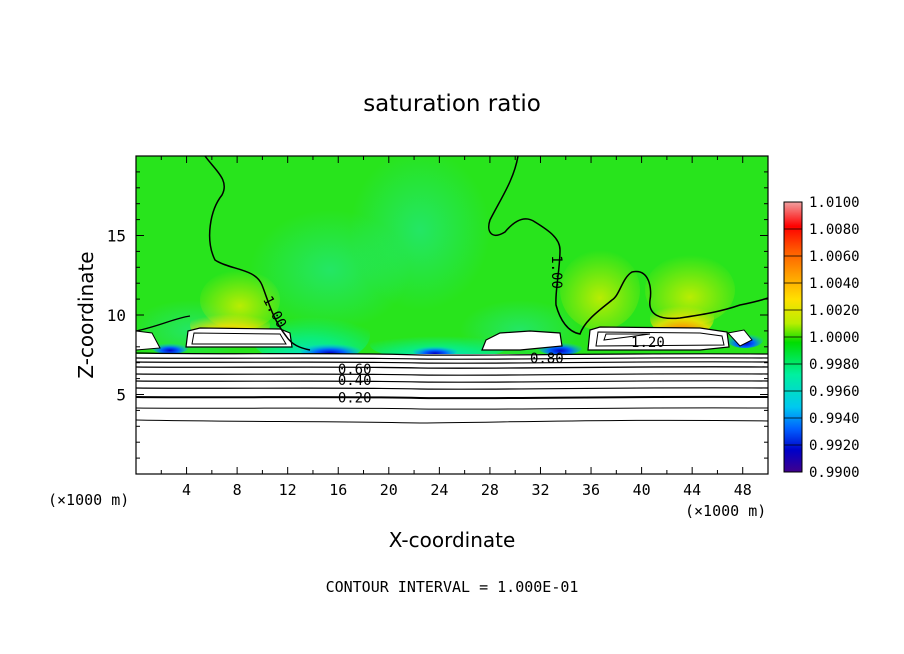  I want to click on x-unit-right: (×1000 m), so click(725, 511).